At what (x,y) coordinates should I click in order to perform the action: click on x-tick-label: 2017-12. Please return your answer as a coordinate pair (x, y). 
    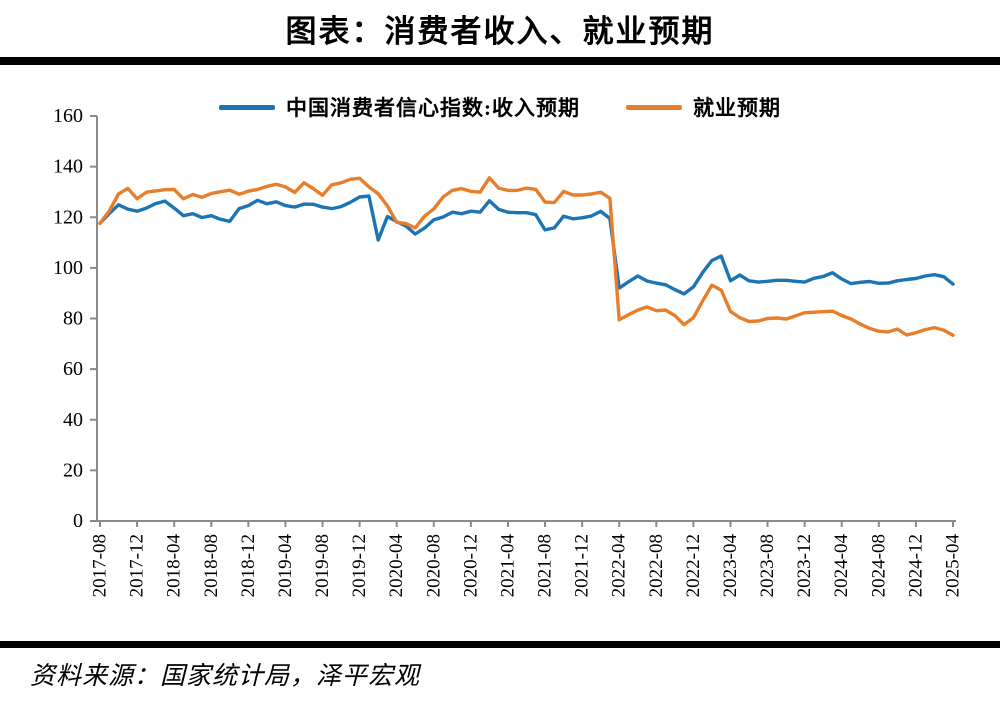
    Looking at the image, I should click on (137, 565).